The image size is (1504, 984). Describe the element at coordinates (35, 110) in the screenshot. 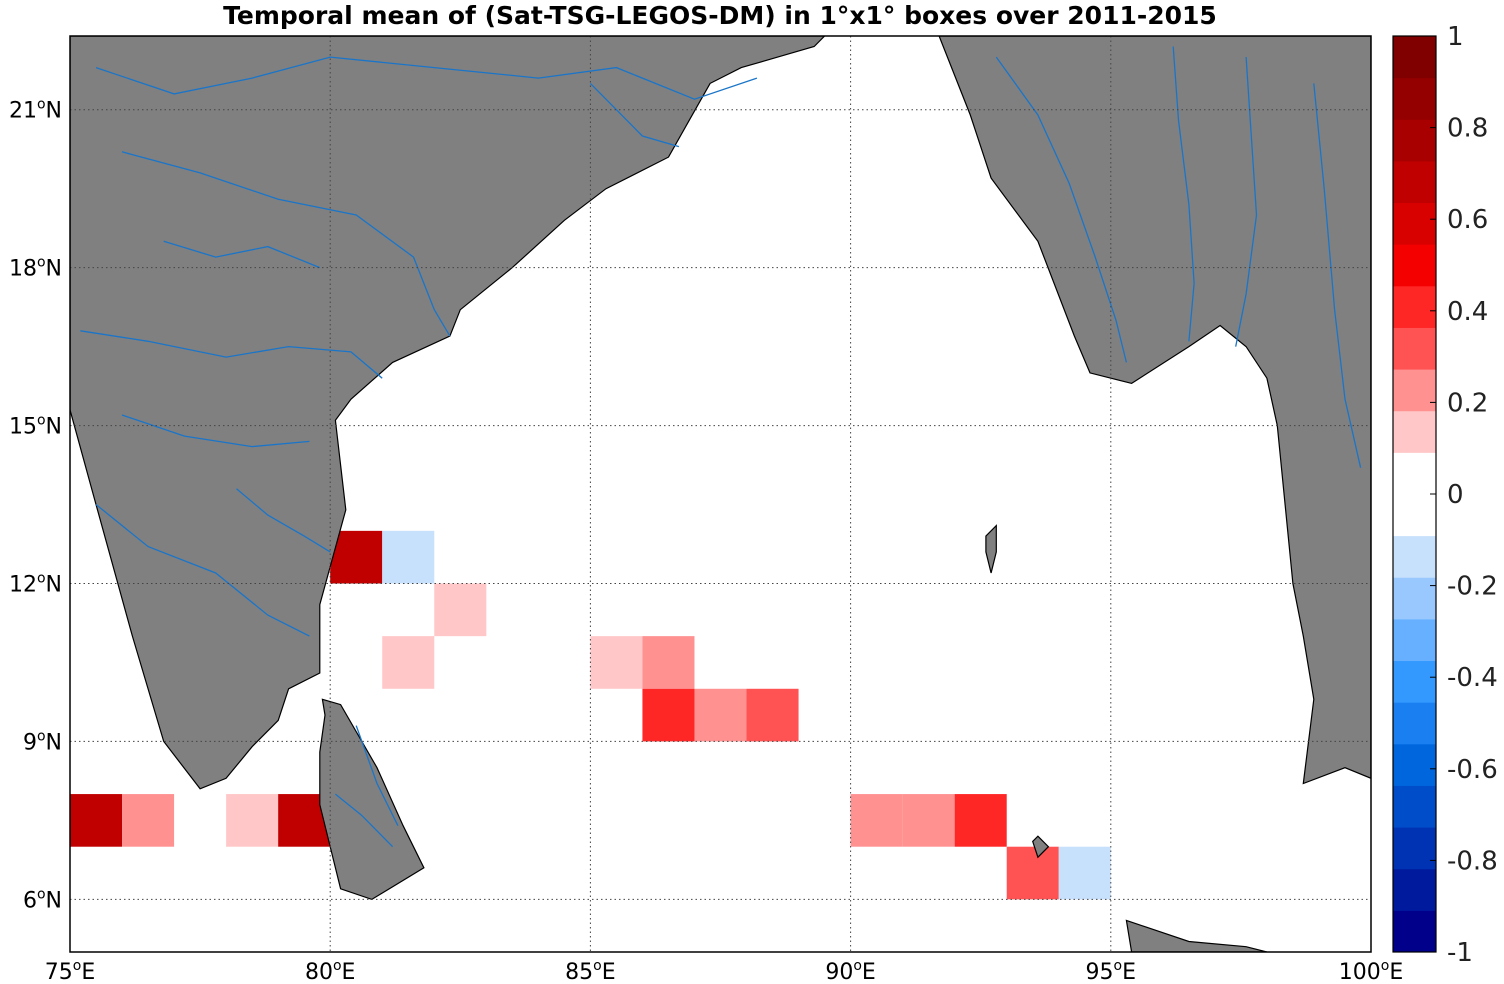

I see `y-tick-label: 21oN` at that location.